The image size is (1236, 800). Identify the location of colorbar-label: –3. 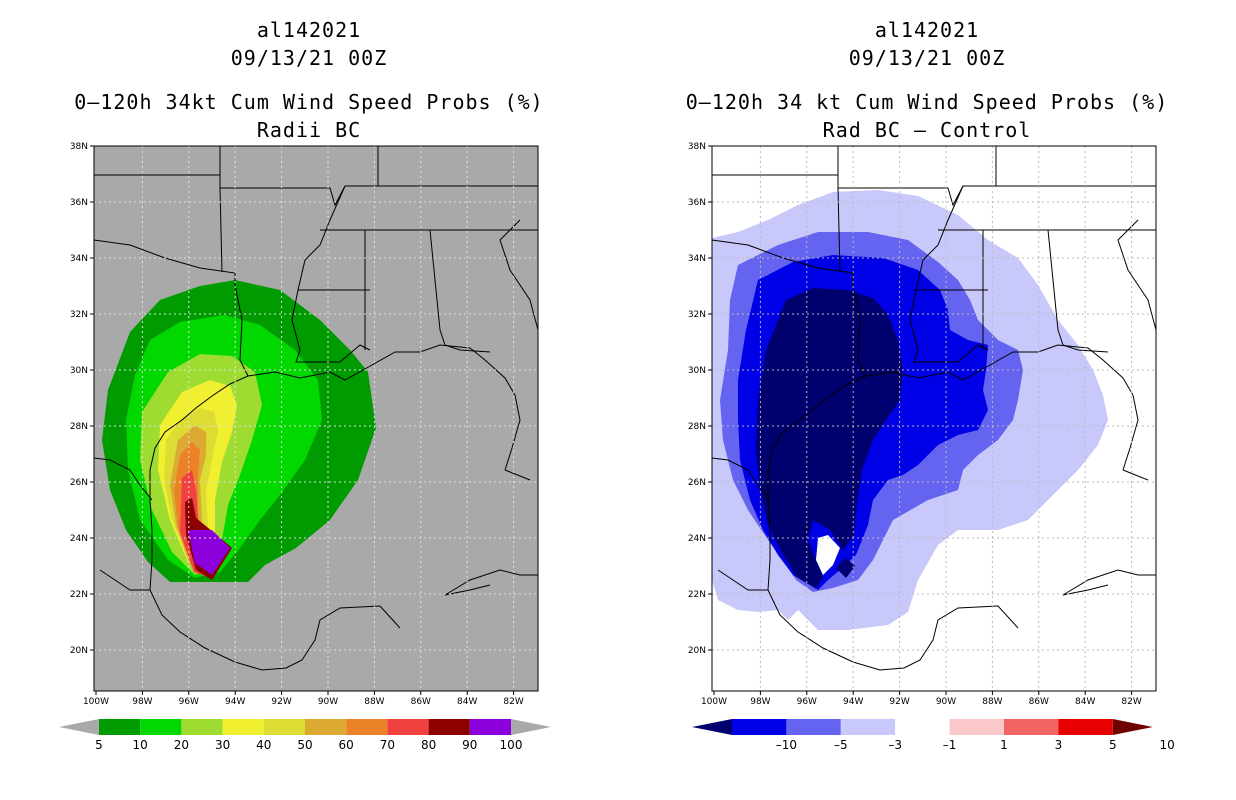
(895, 745).